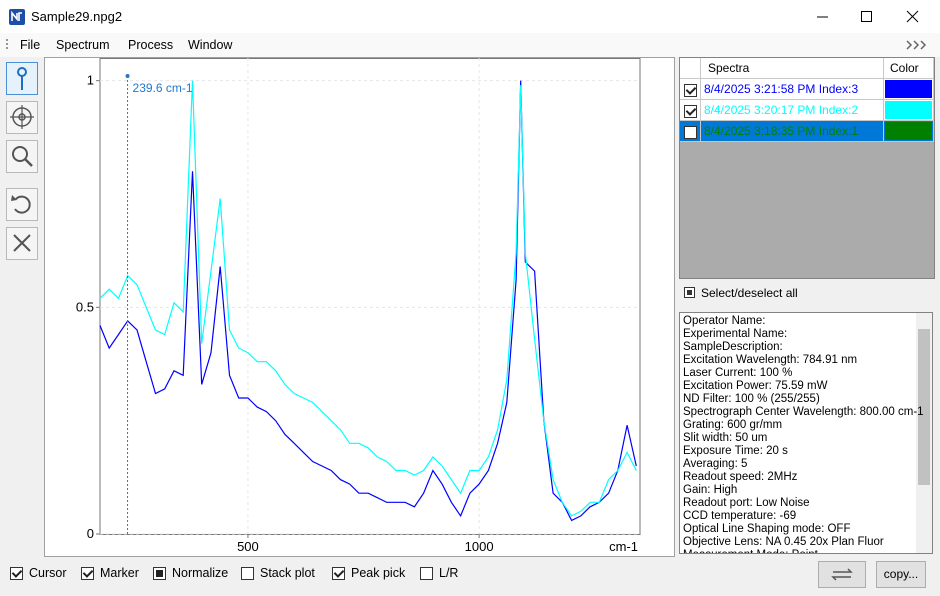 The width and height of the screenshot is (940, 596). What do you see at coordinates (735, 334) in the screenshot?
I see `info-line: Experimental Name:` at bounding box center [735, 334].